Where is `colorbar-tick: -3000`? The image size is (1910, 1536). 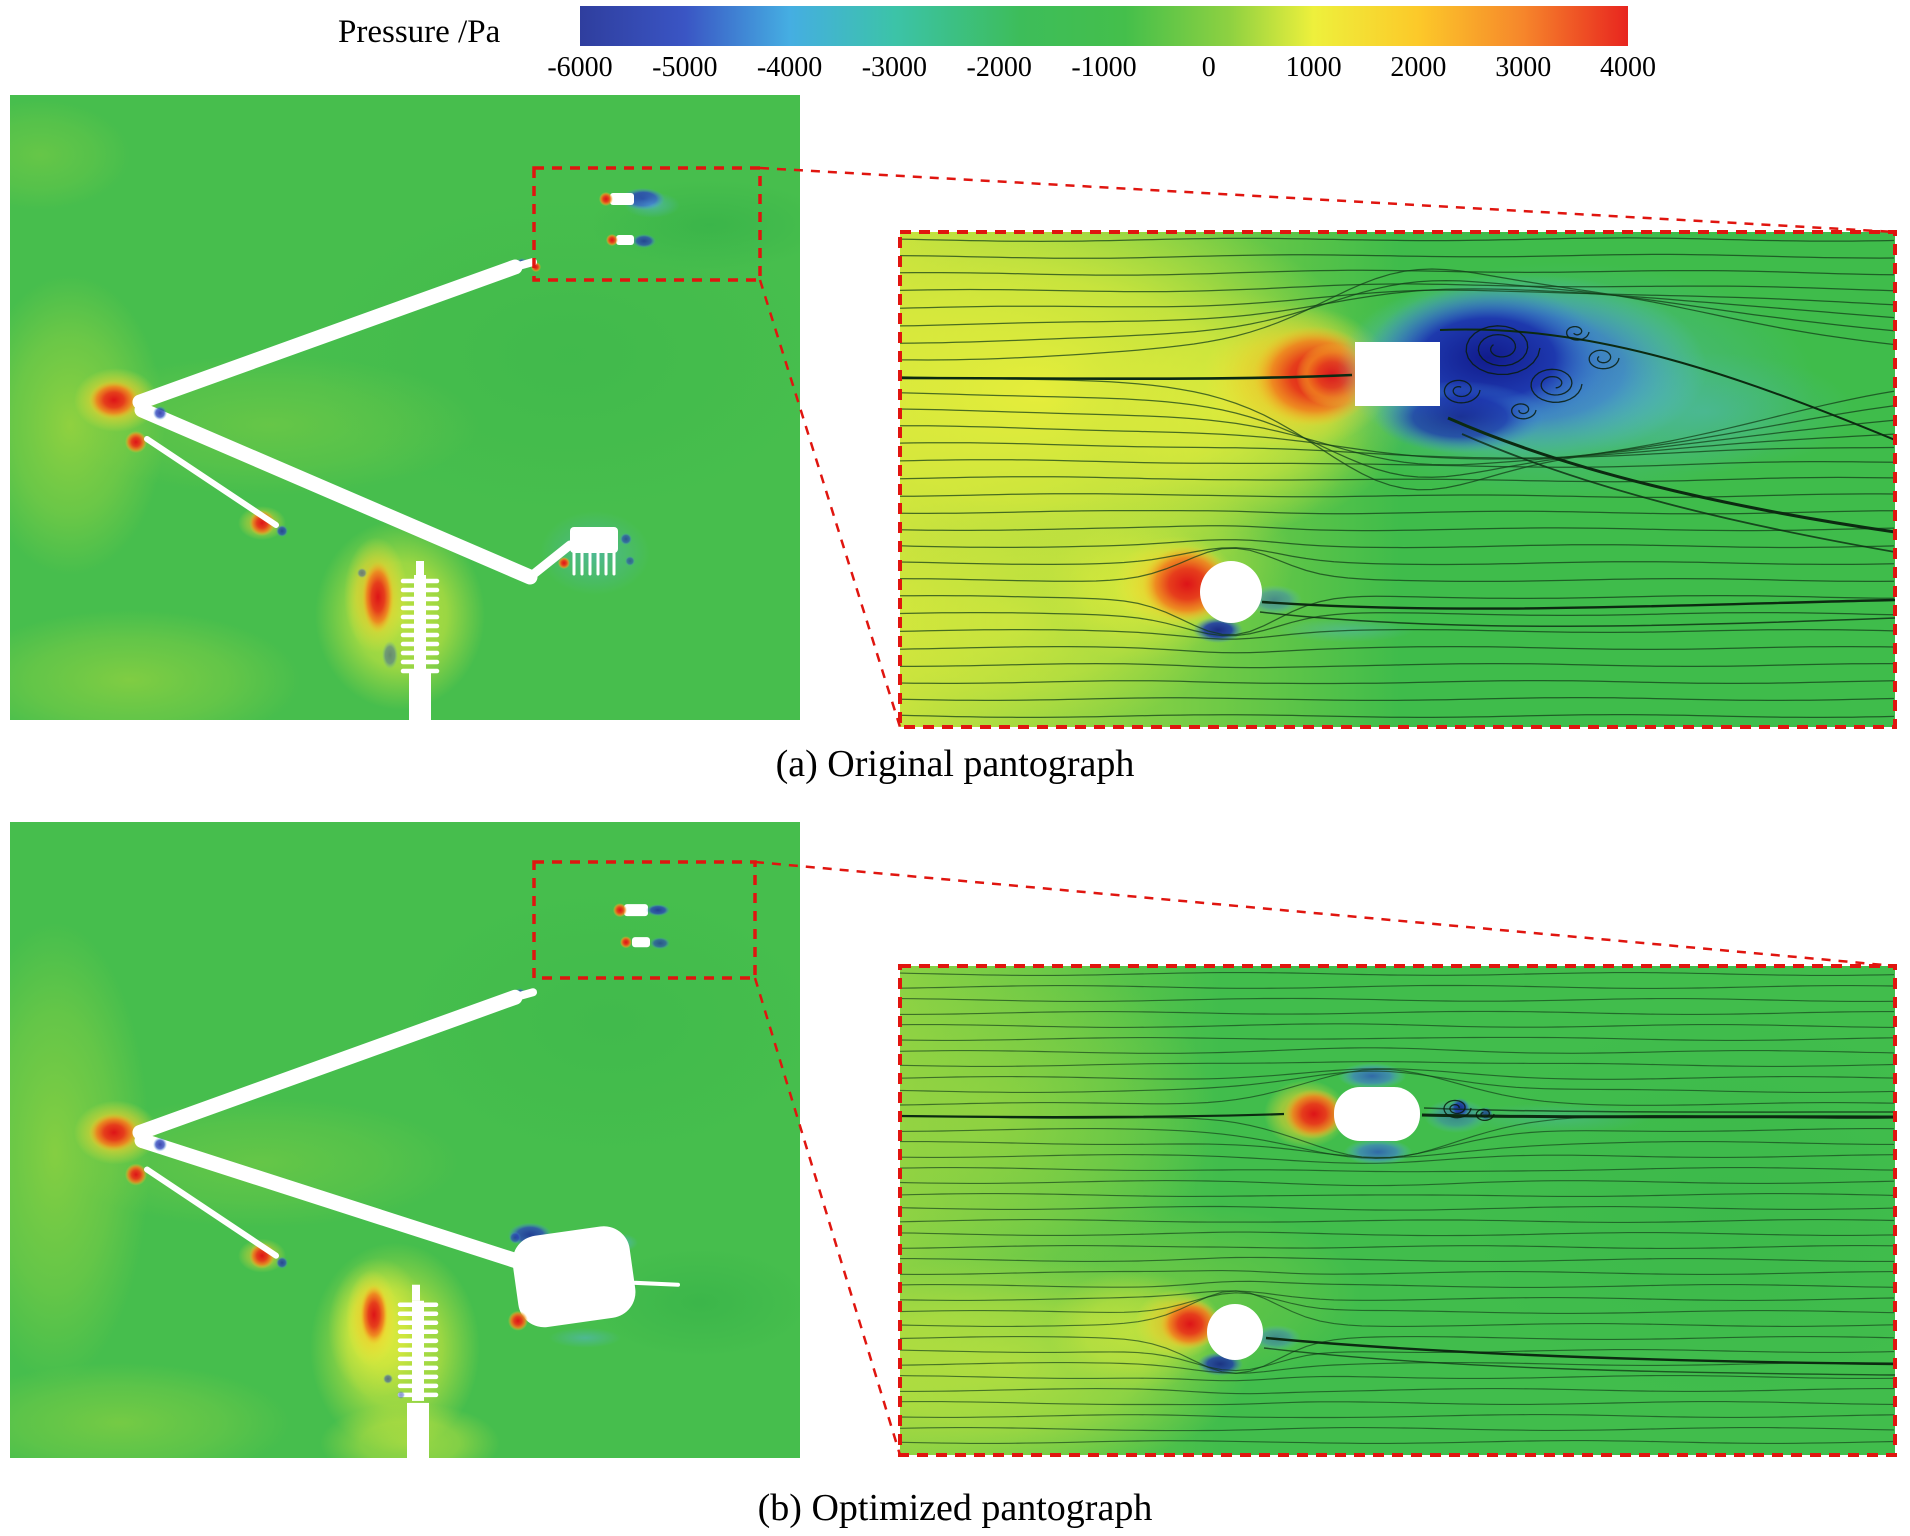
colorbar-tick: -3000 is located at coordinates (894, 67).